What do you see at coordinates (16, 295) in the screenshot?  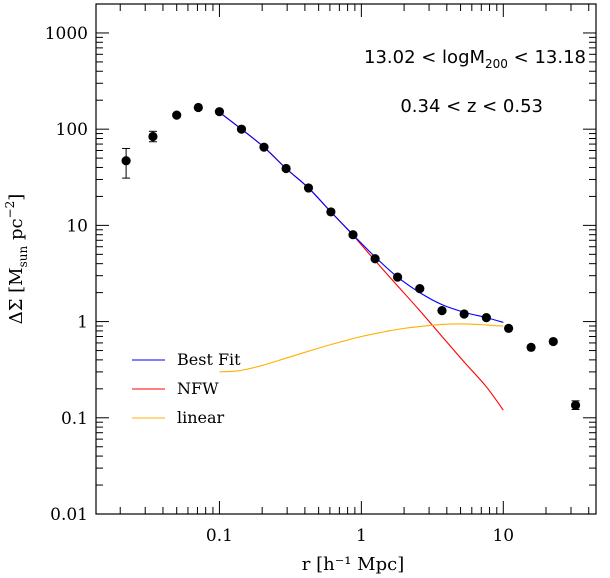 I see `y-axis-label-main: ΔΣ [M` at bounding box center [16, 295].